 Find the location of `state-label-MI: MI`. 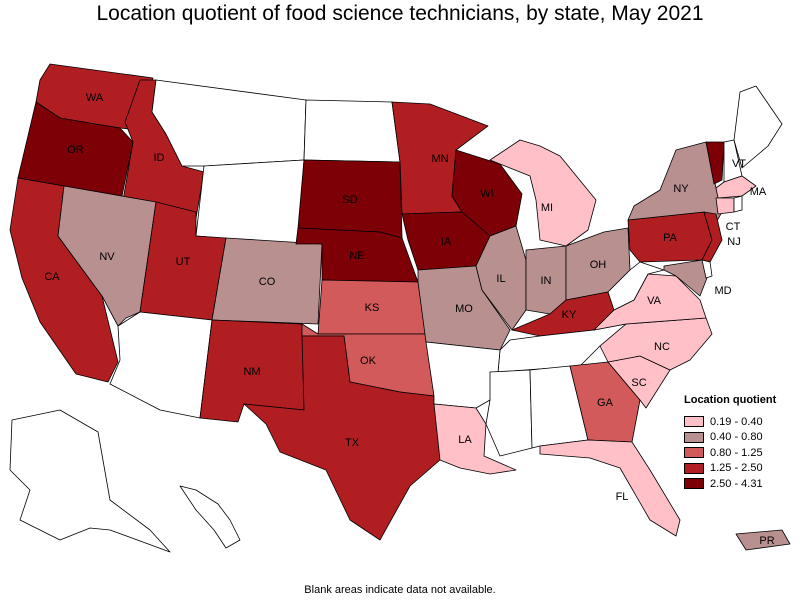

state-label-MI: MI is located at coordinates (547, 208).